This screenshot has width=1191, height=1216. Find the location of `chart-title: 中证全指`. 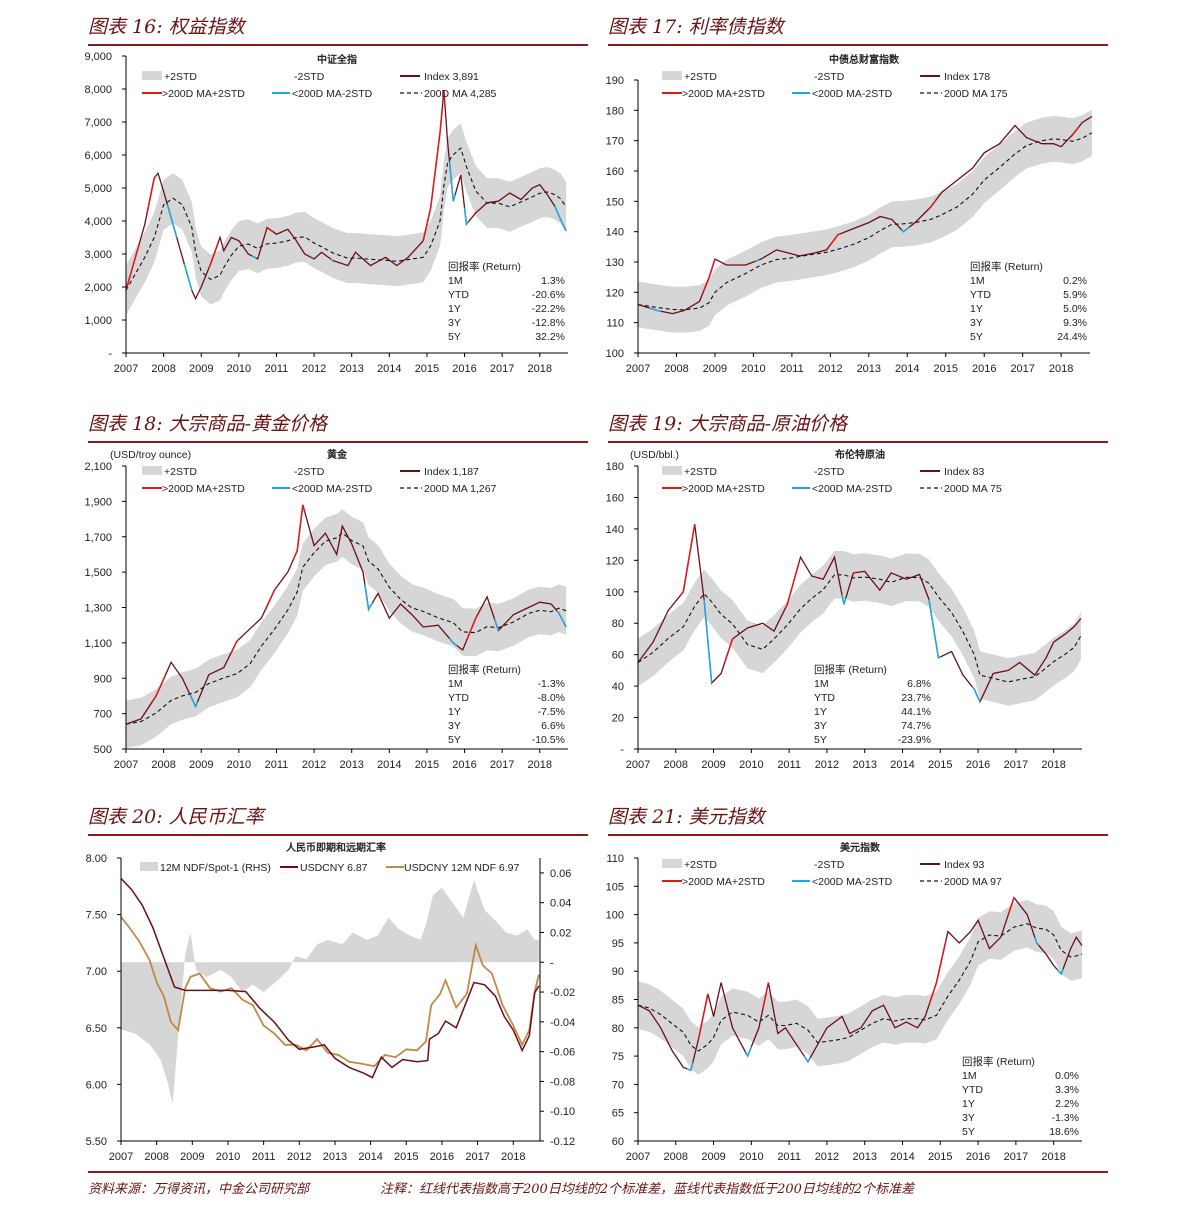

chart-title: 中证全指 is located at coordinates (337, 59).